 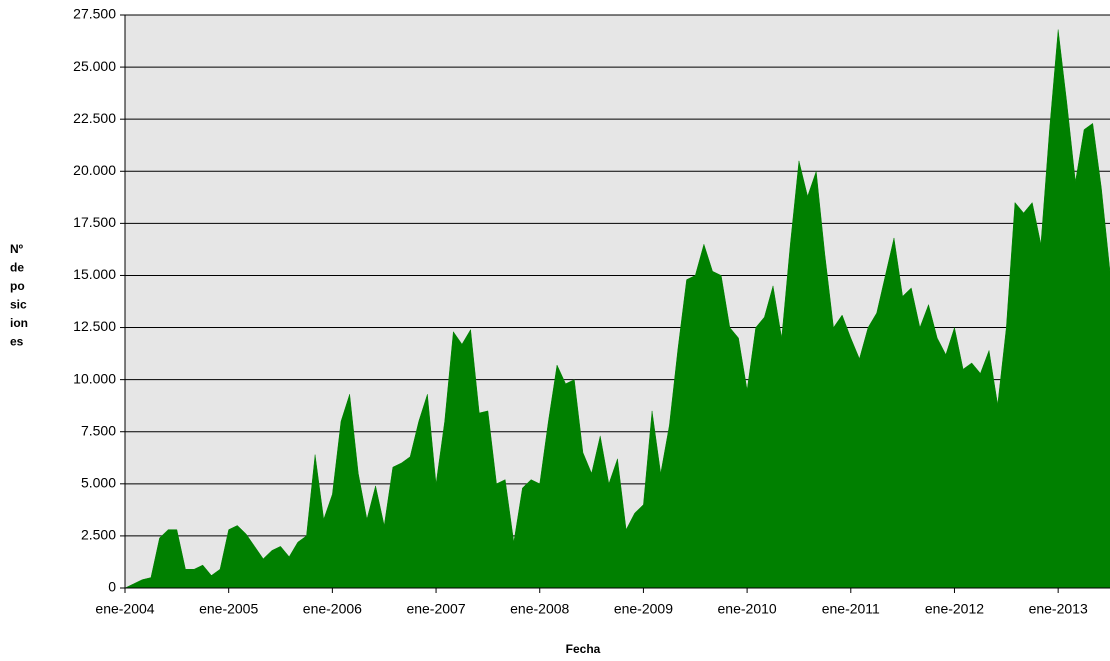 What do you see at coordinates (124, 609) in the screenshot?
I see `x-tick-label: ene-2004` at bounding box center [124, 609].